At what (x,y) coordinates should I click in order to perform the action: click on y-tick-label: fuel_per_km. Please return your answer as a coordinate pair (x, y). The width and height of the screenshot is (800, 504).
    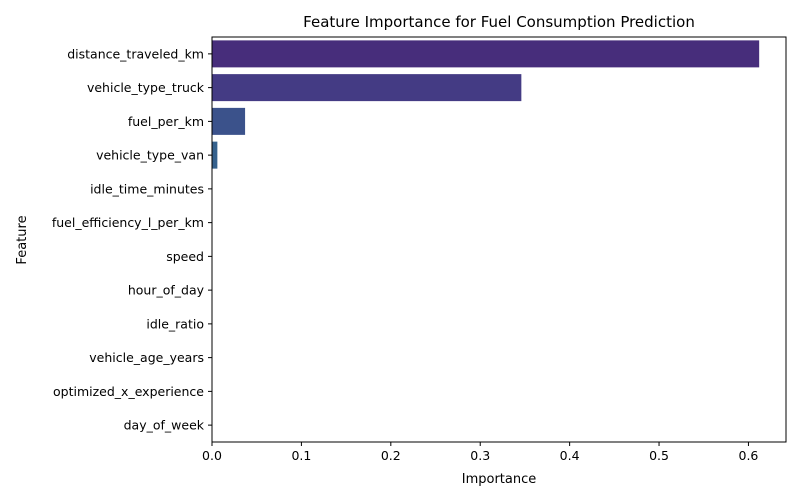
    Looking at the image, I should click on (166, 121).